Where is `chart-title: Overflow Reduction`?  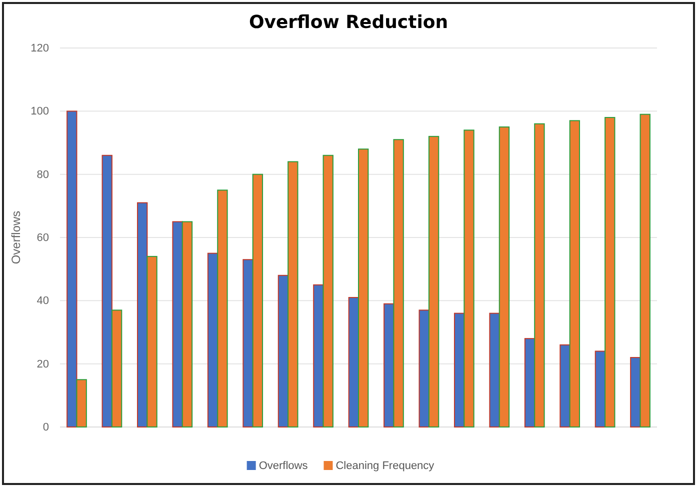
chart-title: Overflow Reduction is located at coordinates (348, 22).